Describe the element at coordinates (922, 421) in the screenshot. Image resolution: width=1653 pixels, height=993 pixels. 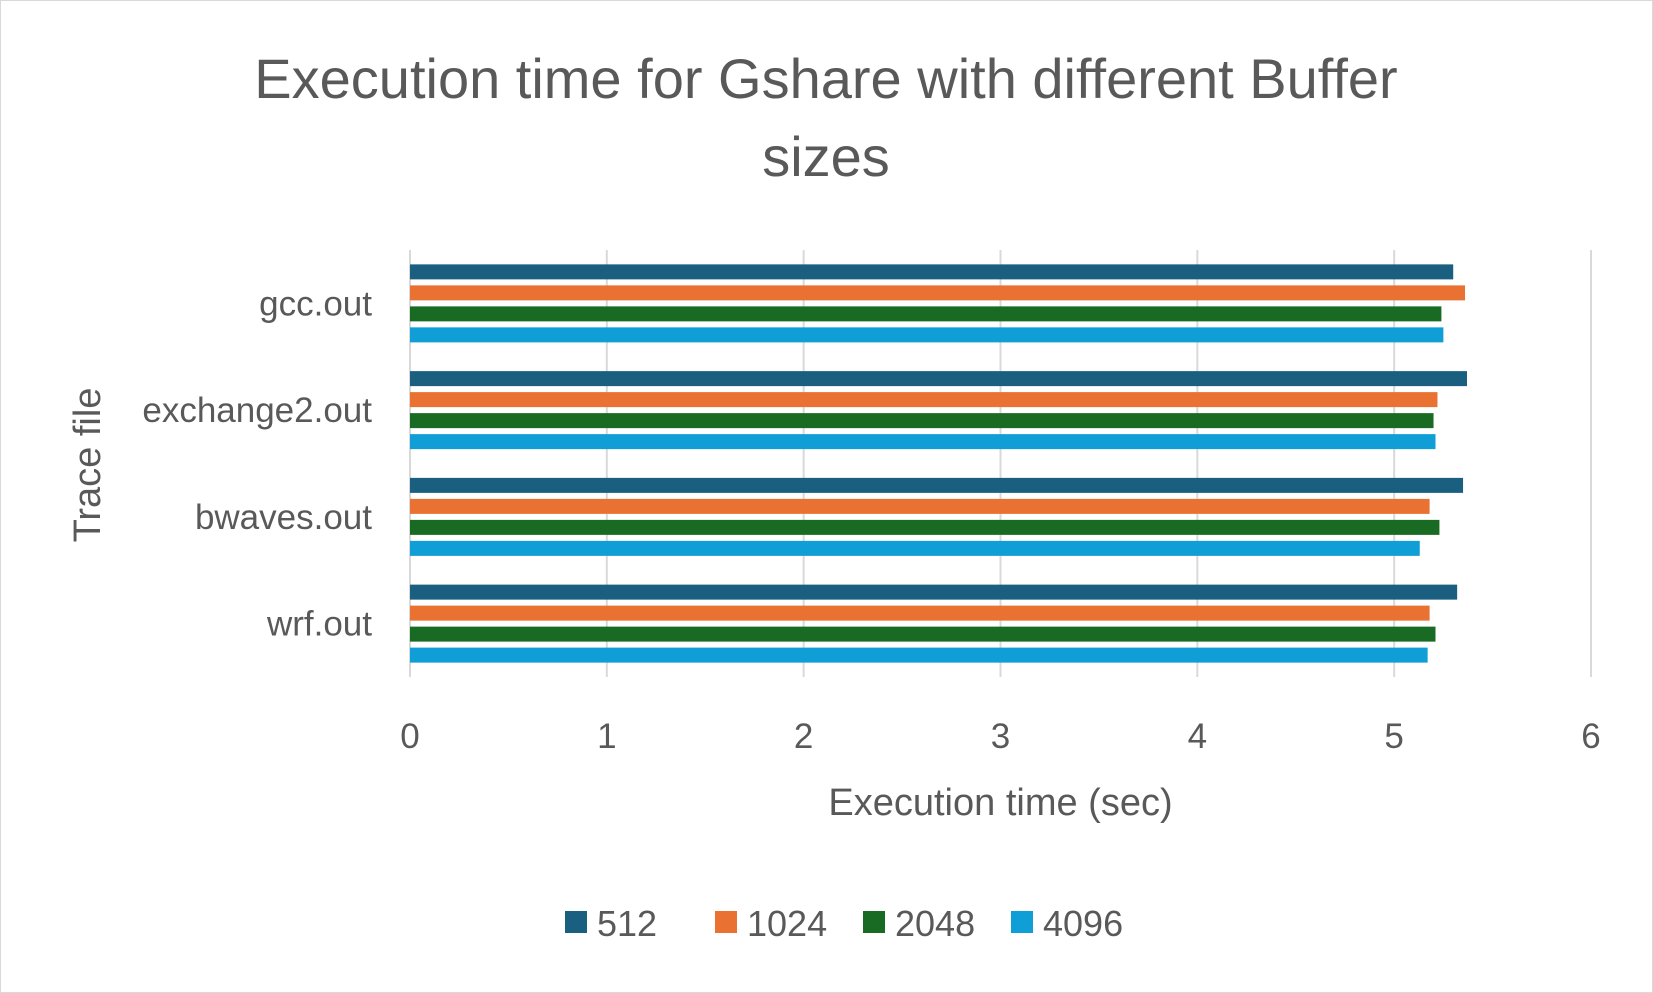
I see `bar-exchange2-out-2048` at that location.